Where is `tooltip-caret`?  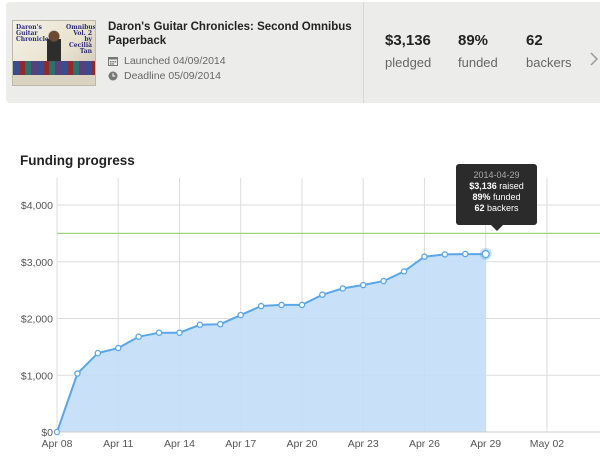 tooltip-caret is located at coordinates (497, 228).